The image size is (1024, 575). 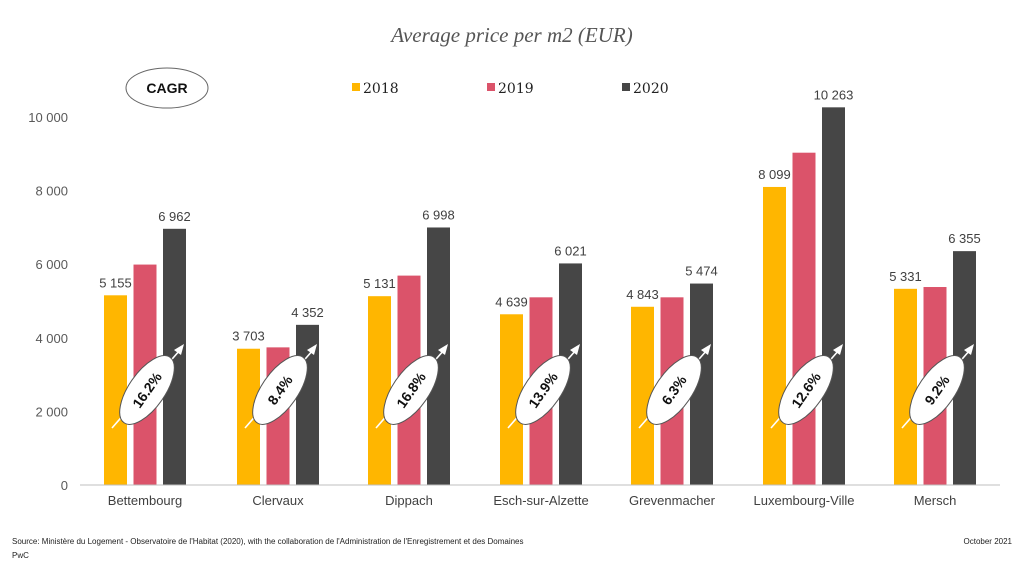 What do you see at coordinates (381, 89) in the screenshot?
I see `legend-label-2018: 2018` at bounding box center [381, 89].